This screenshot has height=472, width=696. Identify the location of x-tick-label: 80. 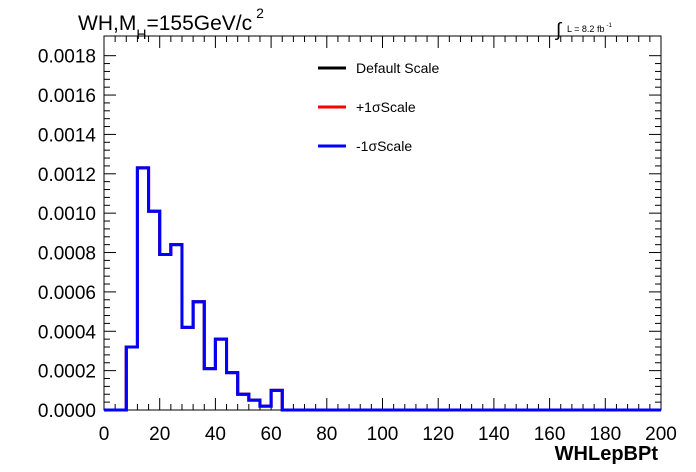
(326, 434).